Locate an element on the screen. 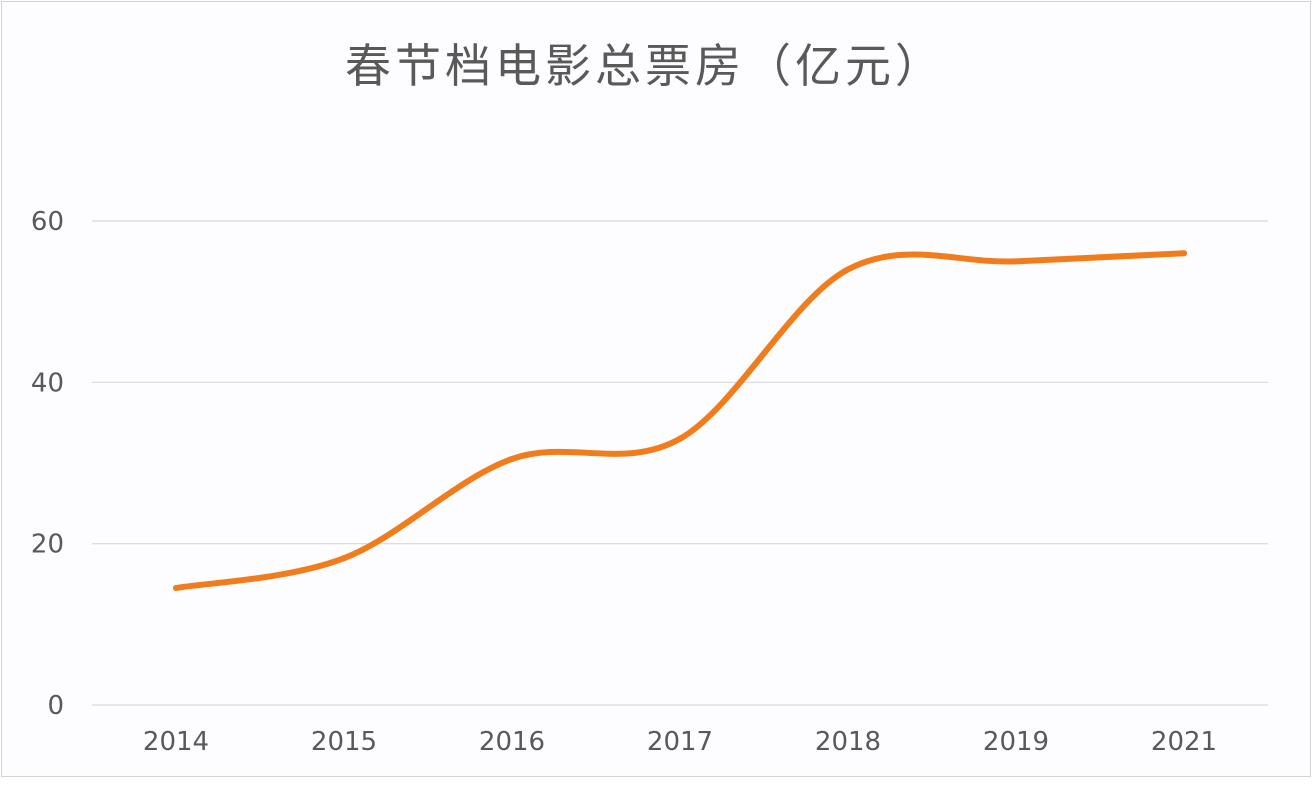 This screenshot has height=792, width=1316. x-tick-label: 2015 is located at coordinates (344, 742).